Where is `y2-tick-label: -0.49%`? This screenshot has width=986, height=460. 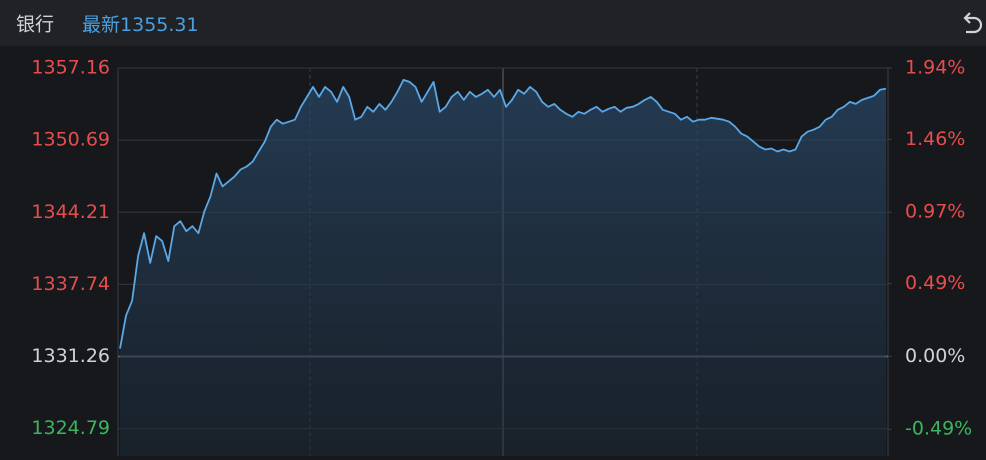 y2-tick-label: -0.49% is located at coordinates (938, 429).